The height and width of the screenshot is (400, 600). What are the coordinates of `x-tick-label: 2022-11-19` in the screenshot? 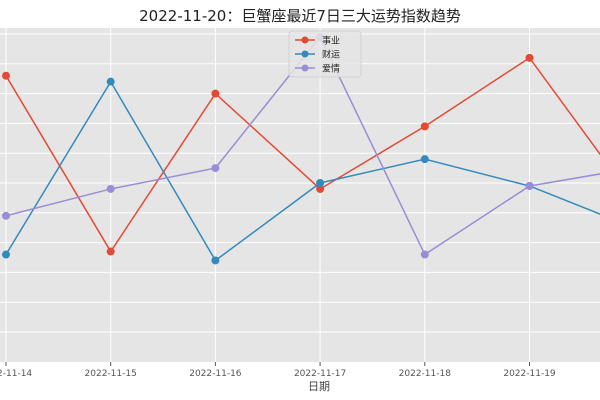 It's located at (529, 374).